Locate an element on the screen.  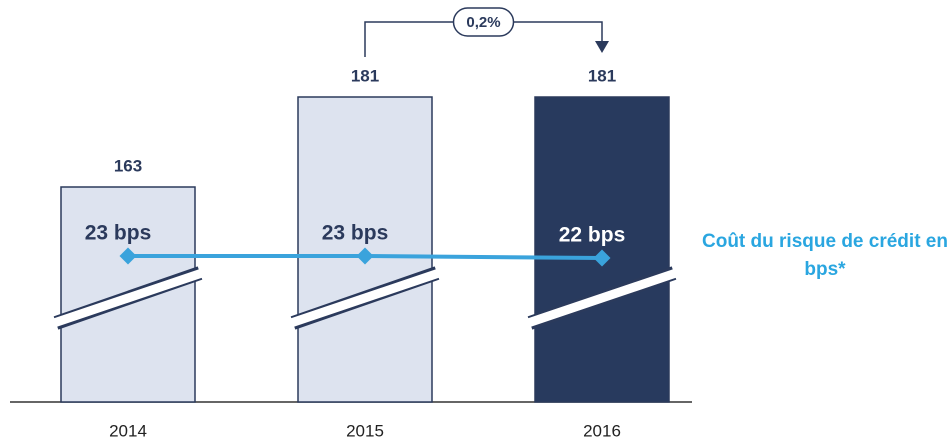
x-tick-label: 2014 is located at coordinates (128, 430).